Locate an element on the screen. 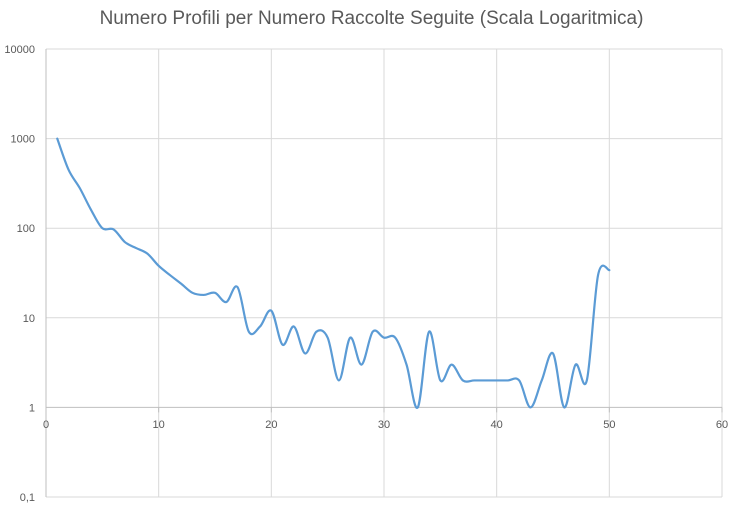  y-tick-label: 100 is located at coordinates (26, 229).